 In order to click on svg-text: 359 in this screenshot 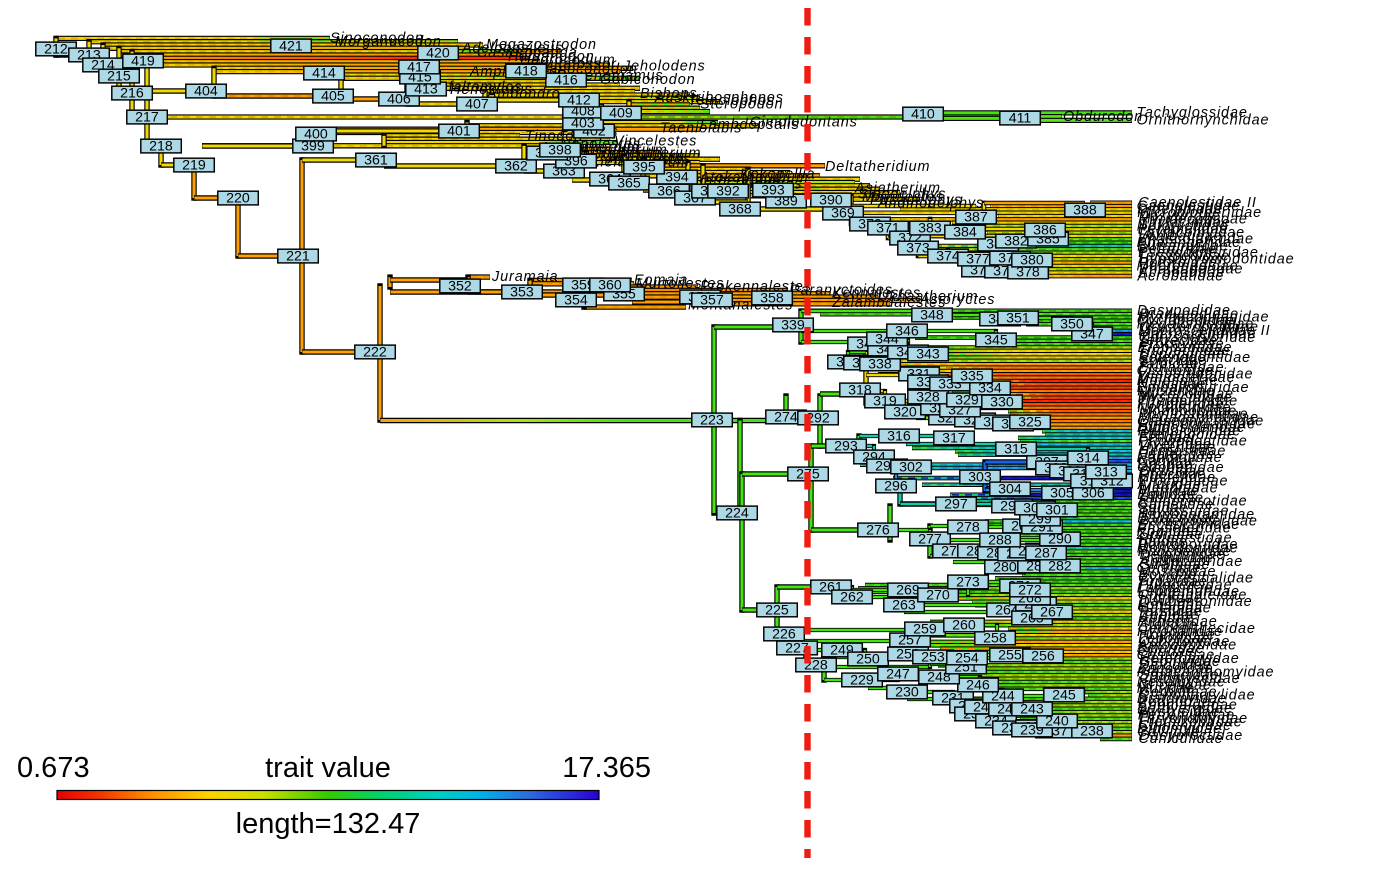, I will do `click(583, 285)`.